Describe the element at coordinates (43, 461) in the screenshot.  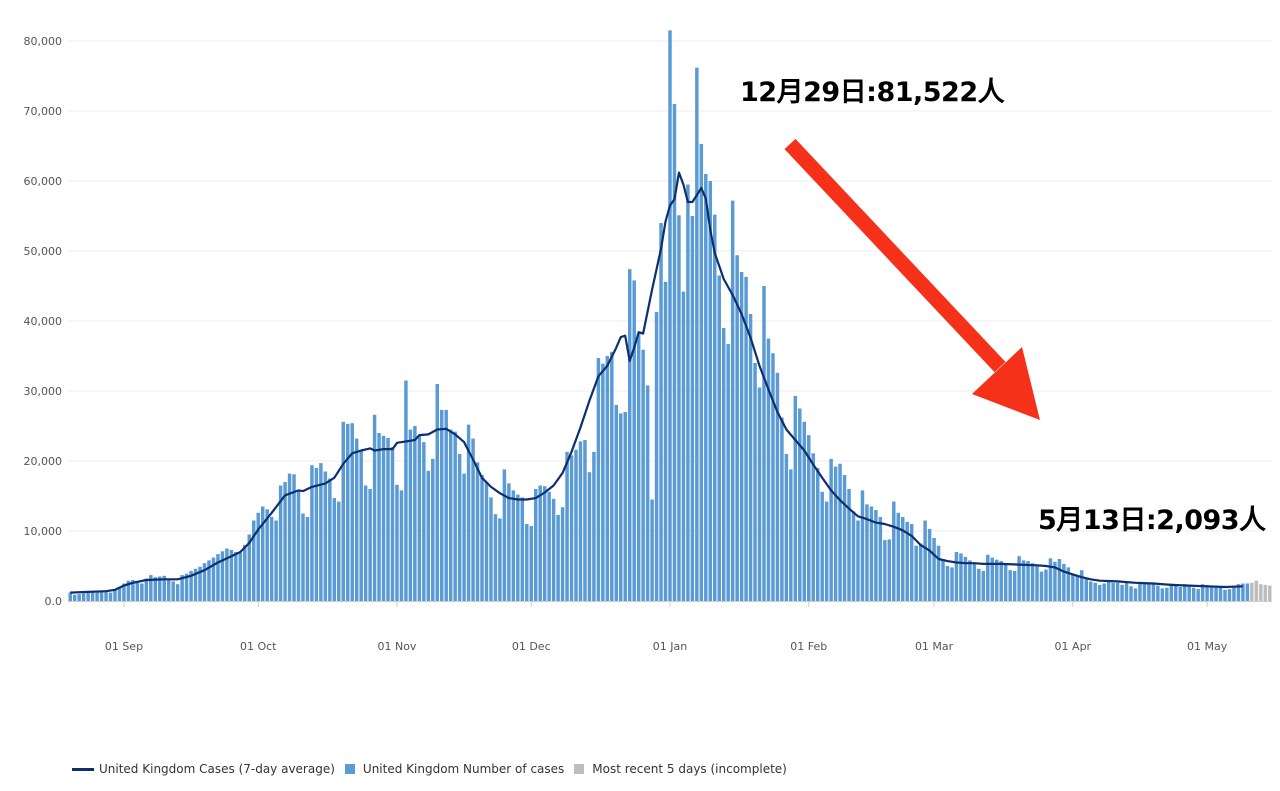
I see `y-tick-label: 20,000` at that location.